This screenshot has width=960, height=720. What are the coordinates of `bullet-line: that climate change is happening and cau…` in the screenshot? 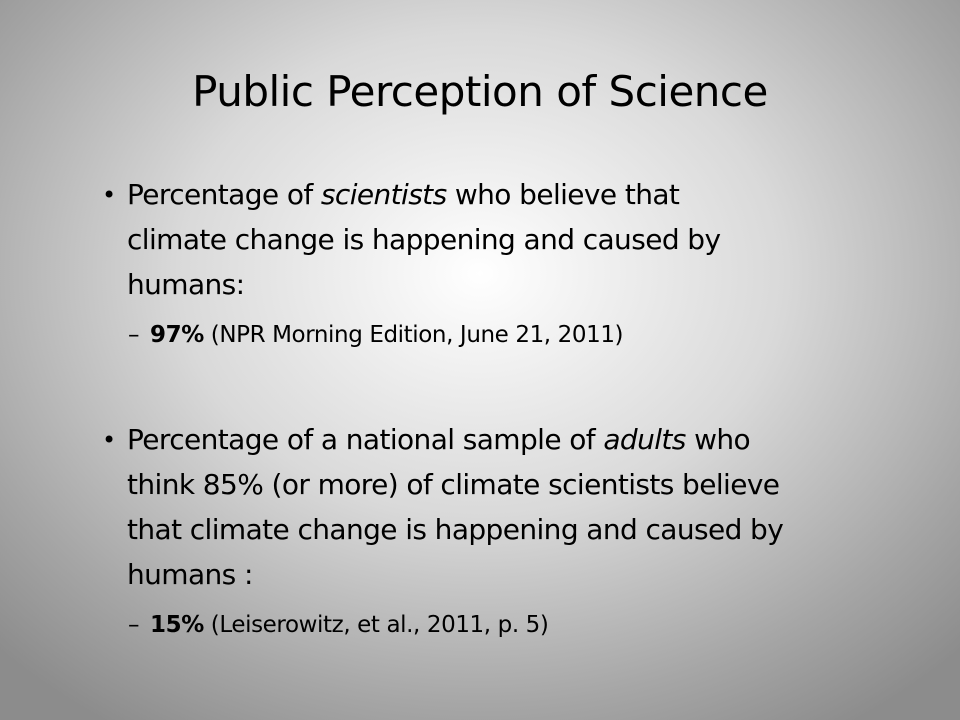 It's located at (455, 530).